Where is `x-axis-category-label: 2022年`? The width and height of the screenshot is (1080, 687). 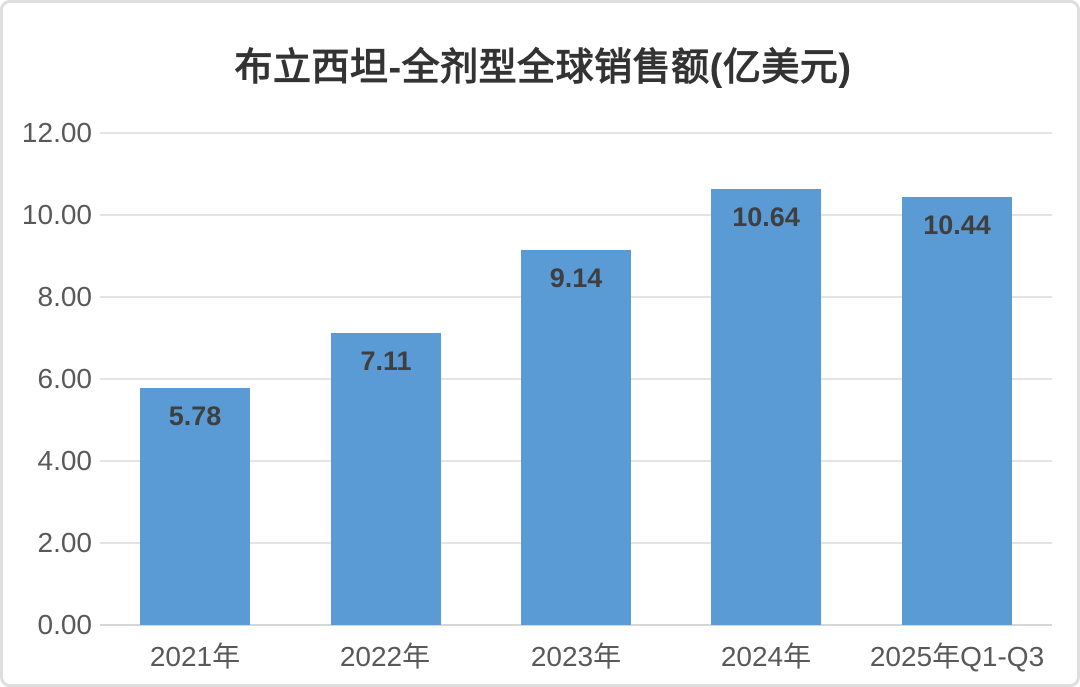 x-axis-category-label: 2022年 is located at coordinates (385, 656).